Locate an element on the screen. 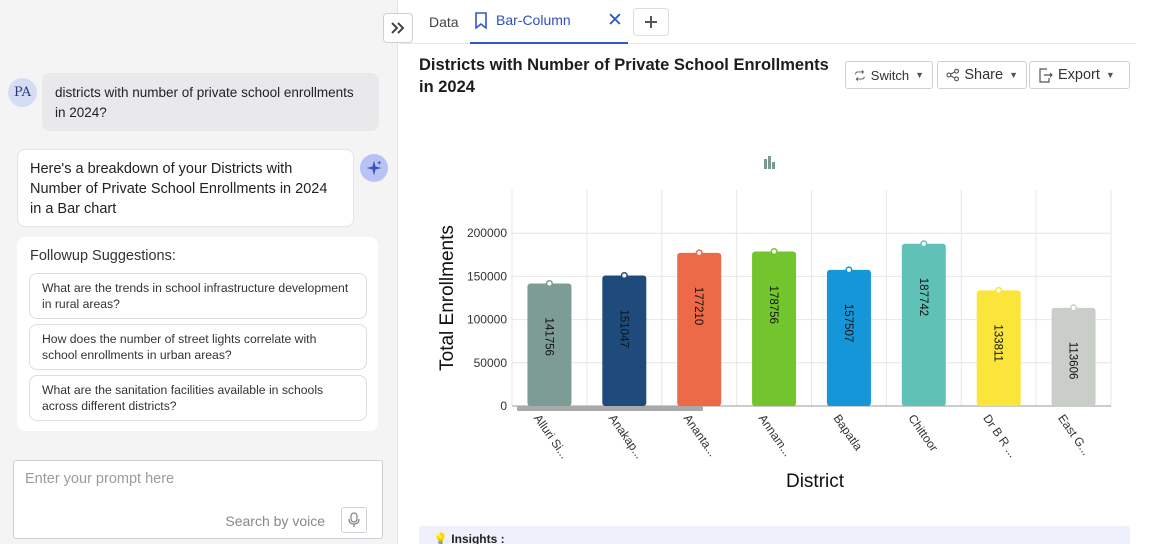 The image size is (1155, 544). data-label-4: 157507 is located at coordinates (848, 323).